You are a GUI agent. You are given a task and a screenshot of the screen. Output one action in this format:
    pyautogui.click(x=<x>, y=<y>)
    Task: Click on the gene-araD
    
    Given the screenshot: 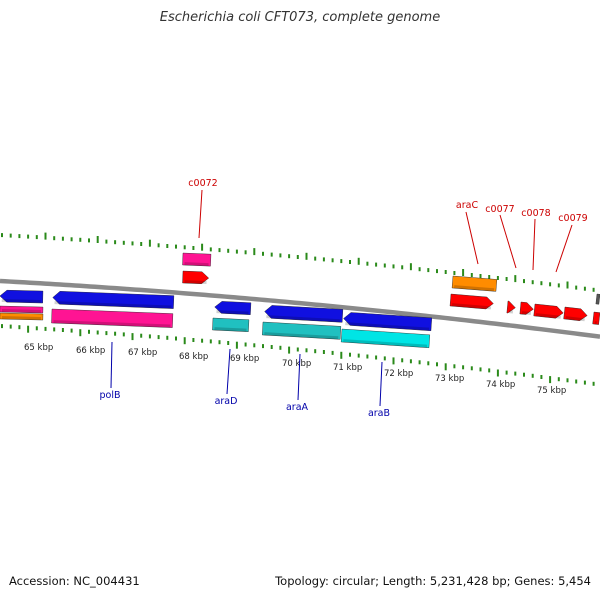 What is the action you would take?
    pyautogui.click(x=233, y=308)
    